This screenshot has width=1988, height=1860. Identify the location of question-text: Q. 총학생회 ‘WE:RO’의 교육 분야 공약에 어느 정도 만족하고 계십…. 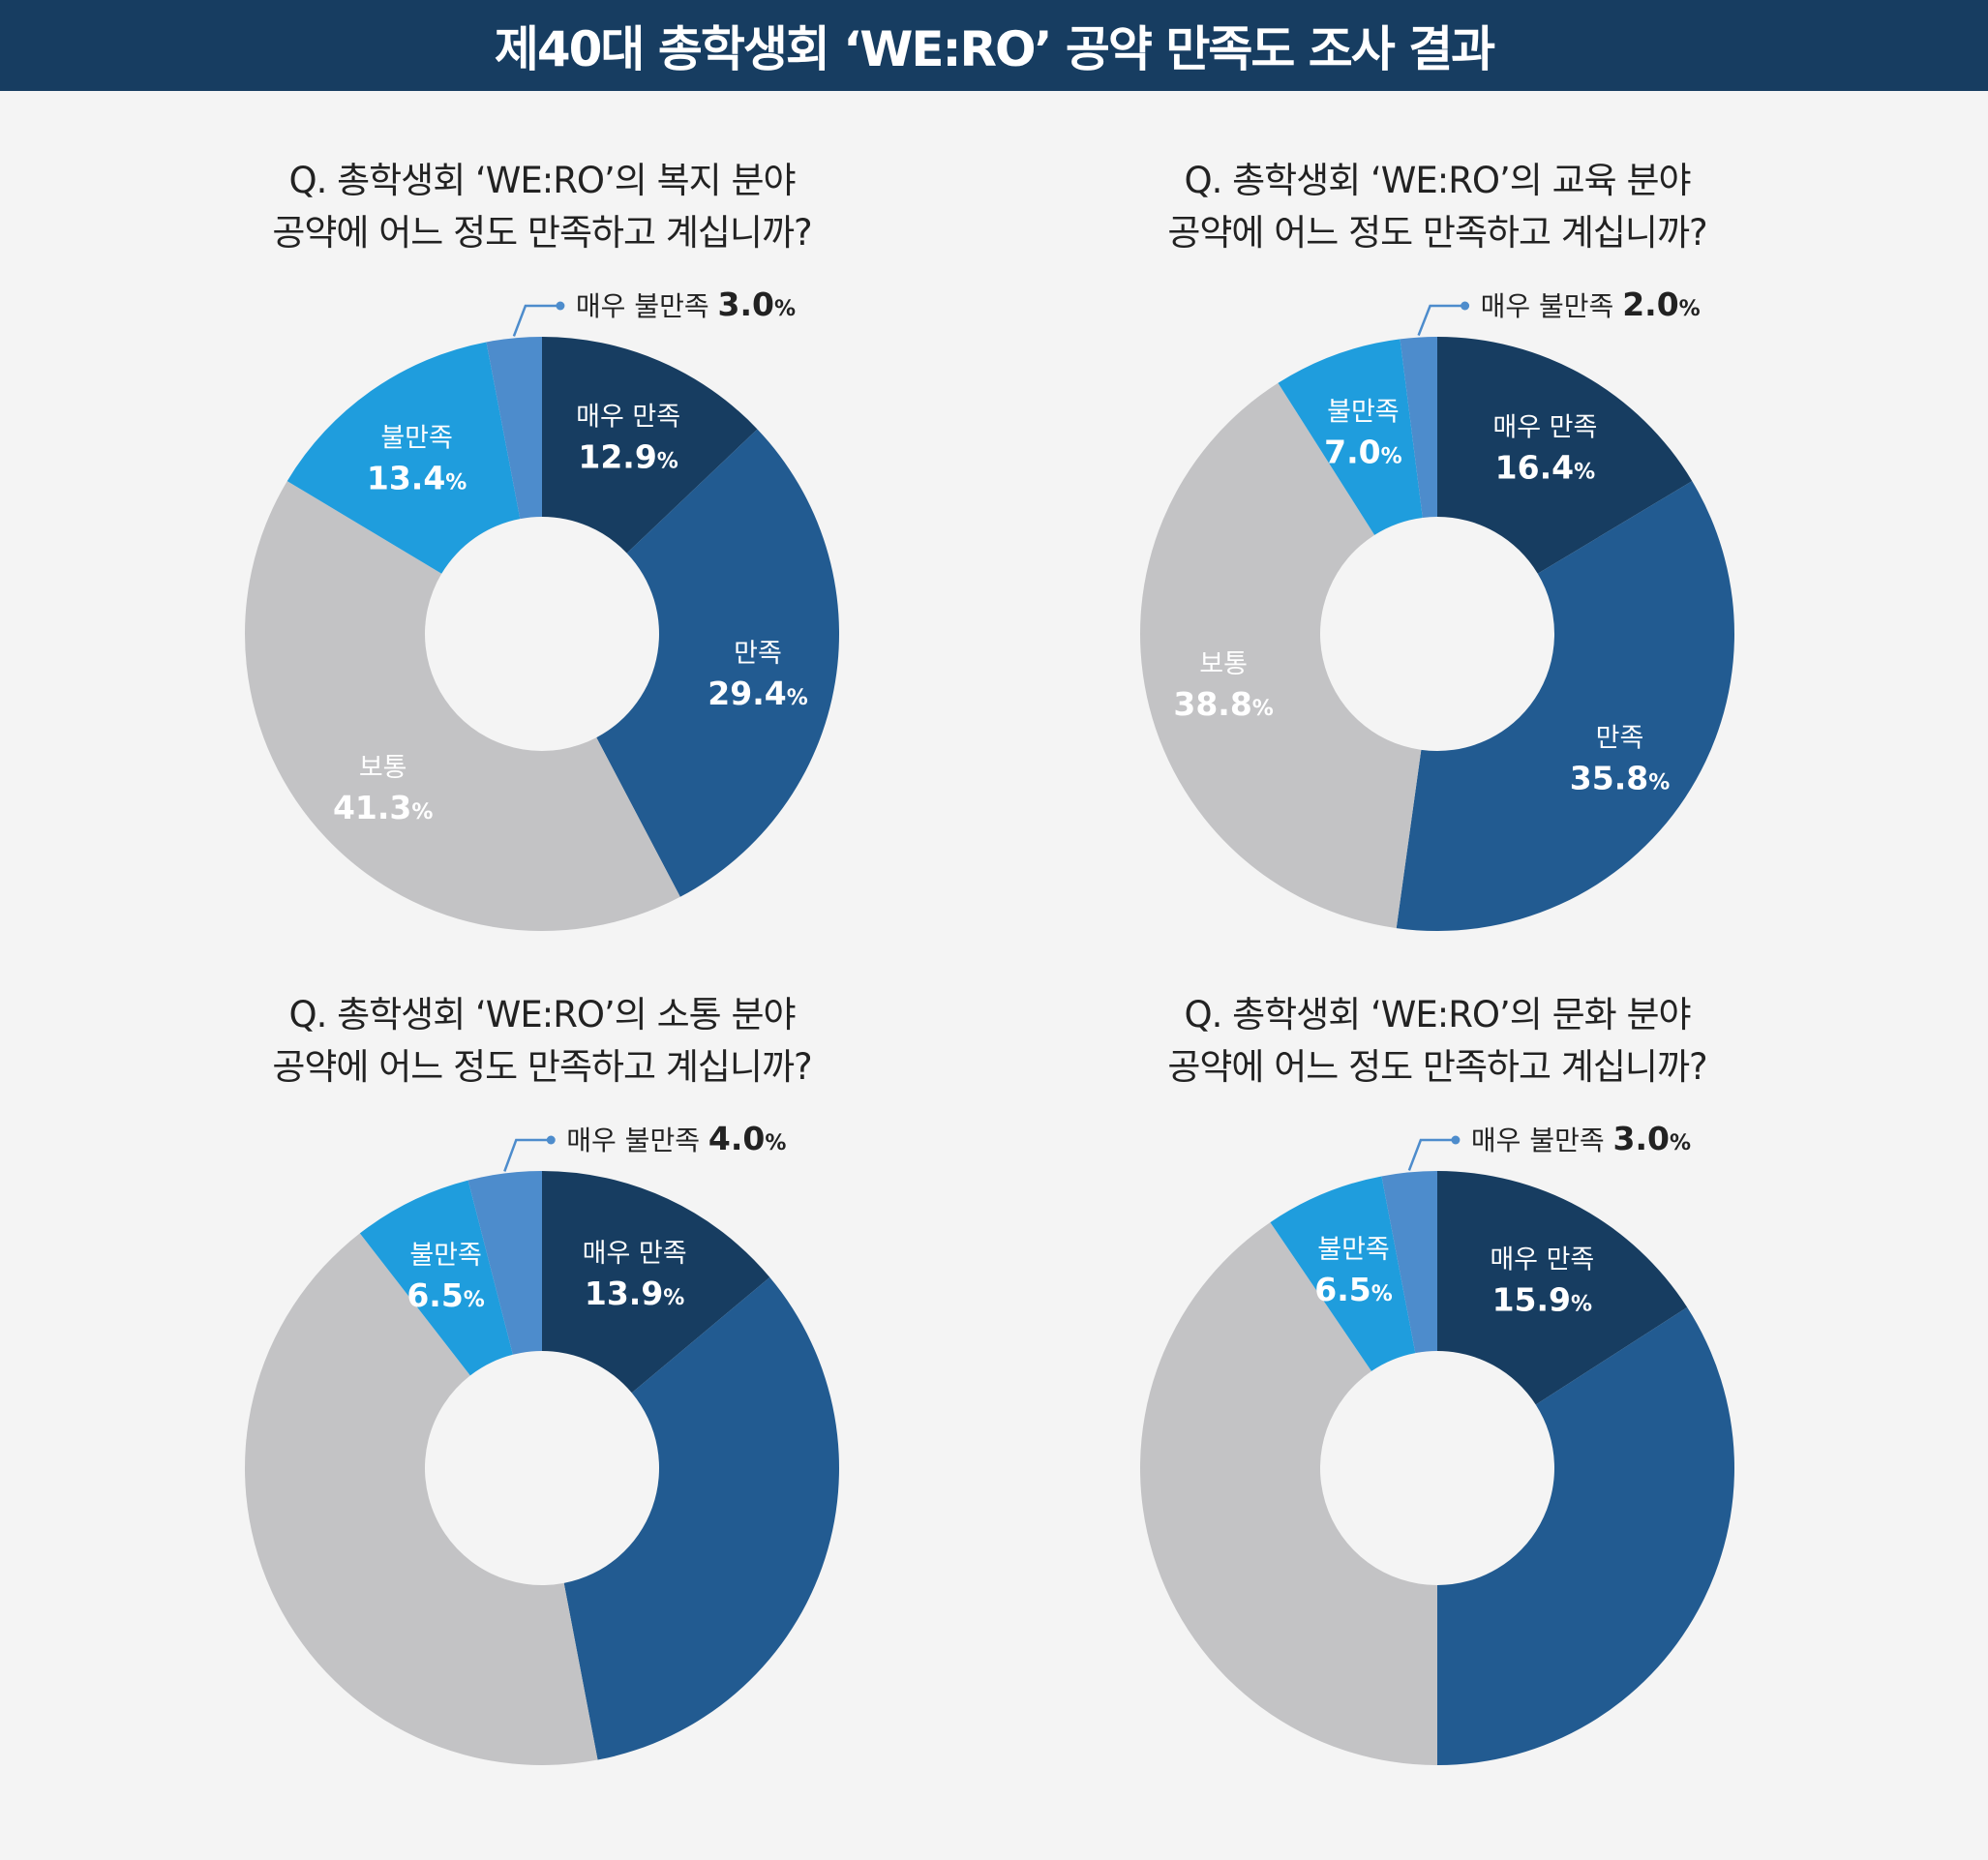
(1437, 207).